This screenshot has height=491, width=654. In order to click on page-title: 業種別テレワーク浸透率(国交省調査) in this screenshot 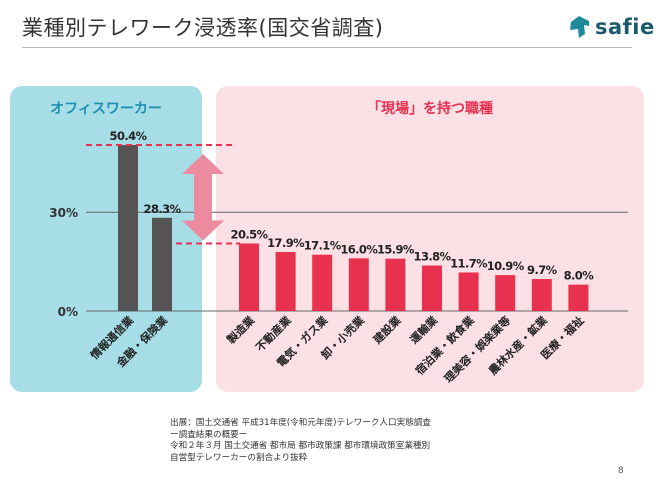, I will do `click(203, 28)`.